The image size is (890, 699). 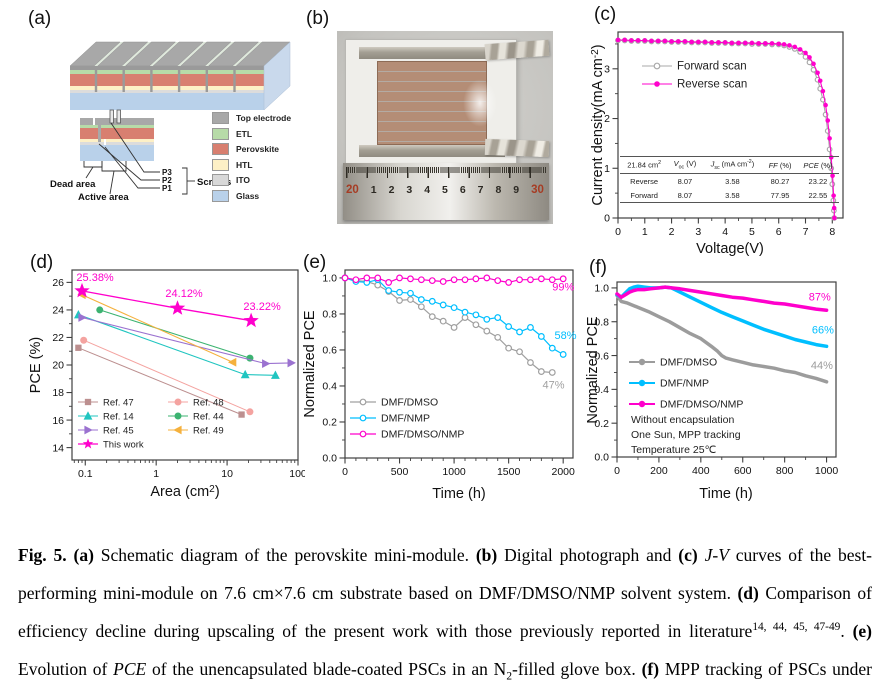 I want to click on svg-text: This work, so click(x=123, y=445).